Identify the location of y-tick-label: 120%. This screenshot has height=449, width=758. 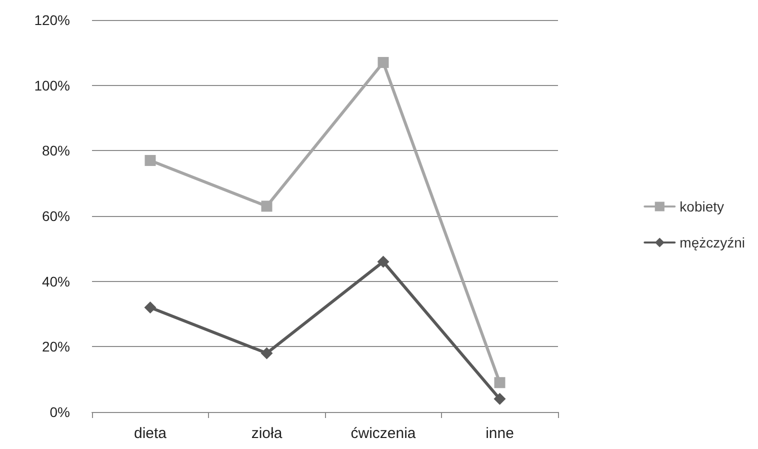
(52, 20).